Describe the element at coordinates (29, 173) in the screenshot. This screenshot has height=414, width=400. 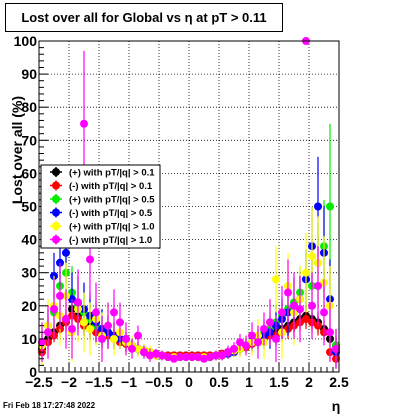
I see `y-tick-label: 60` at that location.